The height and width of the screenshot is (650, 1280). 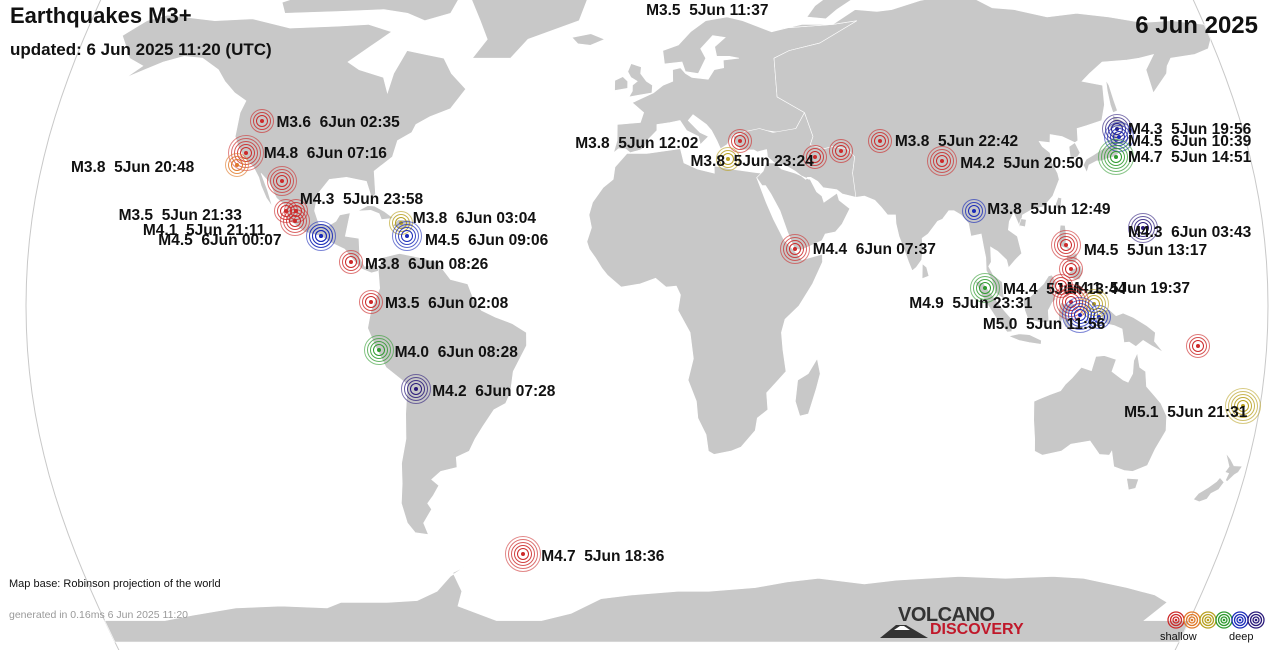 What do you see at coordinates (1189, 158) in the screenshot?
I see `earthquake-label: M4.7 5Jun 14:51` at bounding box center [1189, 158].